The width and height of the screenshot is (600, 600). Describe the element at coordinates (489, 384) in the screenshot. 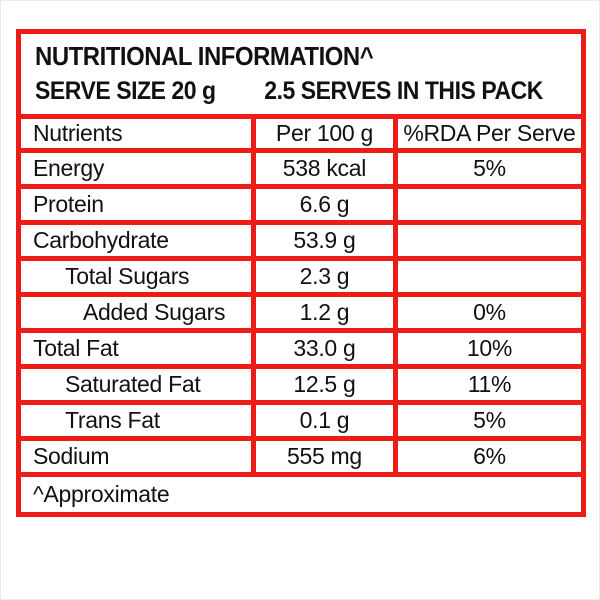

I see `rda-value: 11%` at that location.